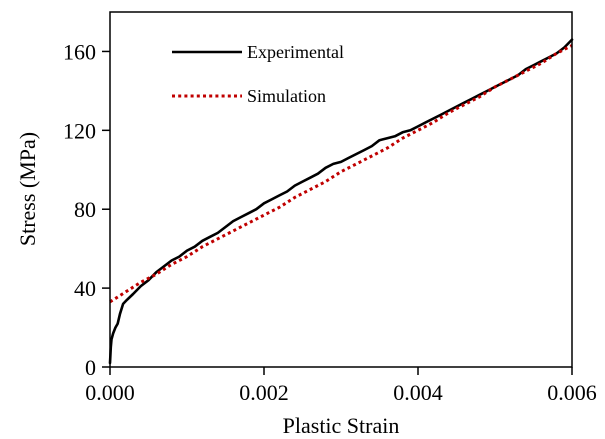  Describe the element at coordinates (341, 386) in the screenshot. I see `x-axis-ticks: 0.000 0.002 0.004 0.006` at that location.